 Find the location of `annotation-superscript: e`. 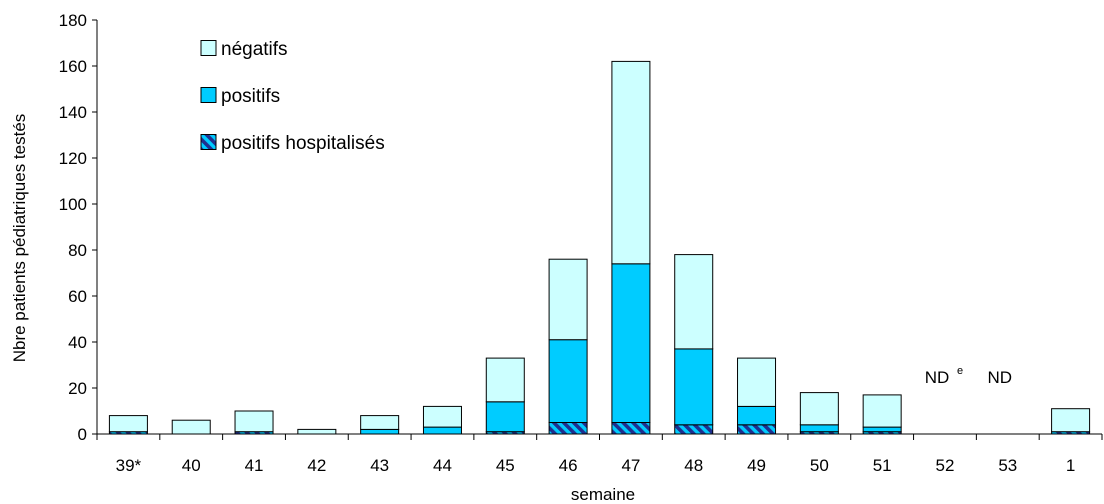

annotation-superscript: e is located at coordinates (960, 371).